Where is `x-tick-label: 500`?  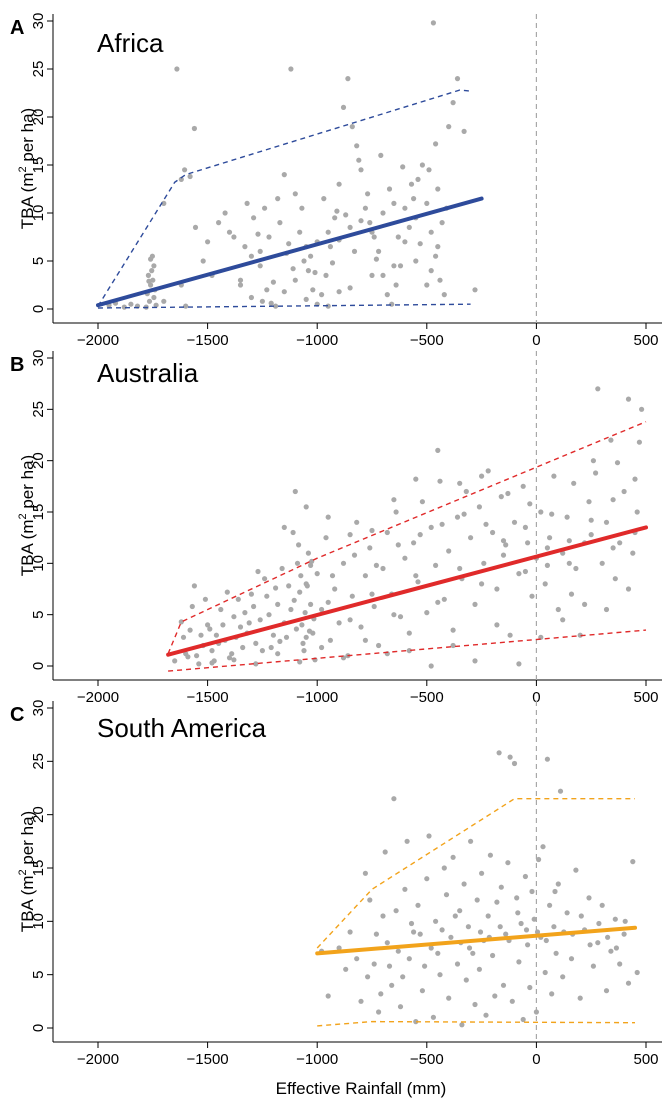
x-tick-label: 500 is located at coordinates (645, 340).